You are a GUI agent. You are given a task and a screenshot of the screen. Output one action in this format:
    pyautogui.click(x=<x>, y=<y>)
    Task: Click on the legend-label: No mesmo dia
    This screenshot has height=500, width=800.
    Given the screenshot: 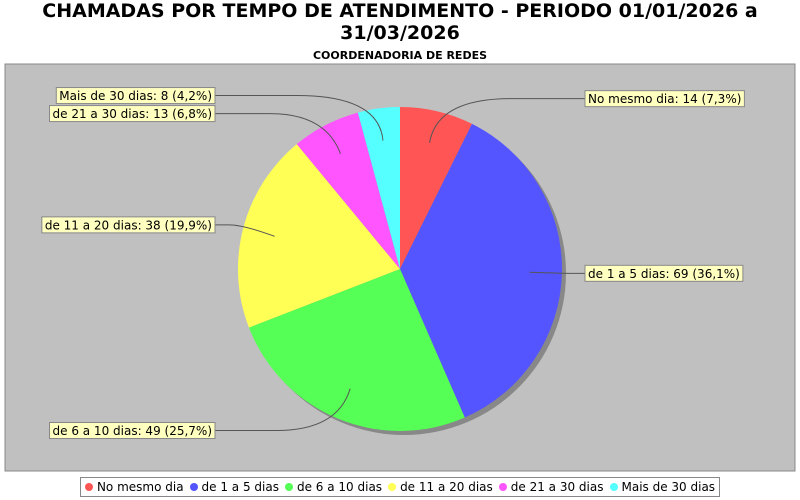 What is the action you would take?
    pyautogui.click(x=140, y=487)
    